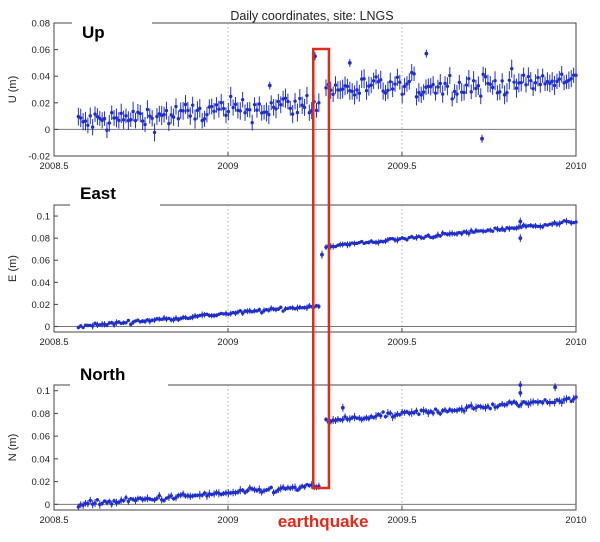 This screenshot has width=600, height=542. Describe the element at coordinates (39, 157) in the screenshot. I see `y-tick-label: -0.02` at that location.